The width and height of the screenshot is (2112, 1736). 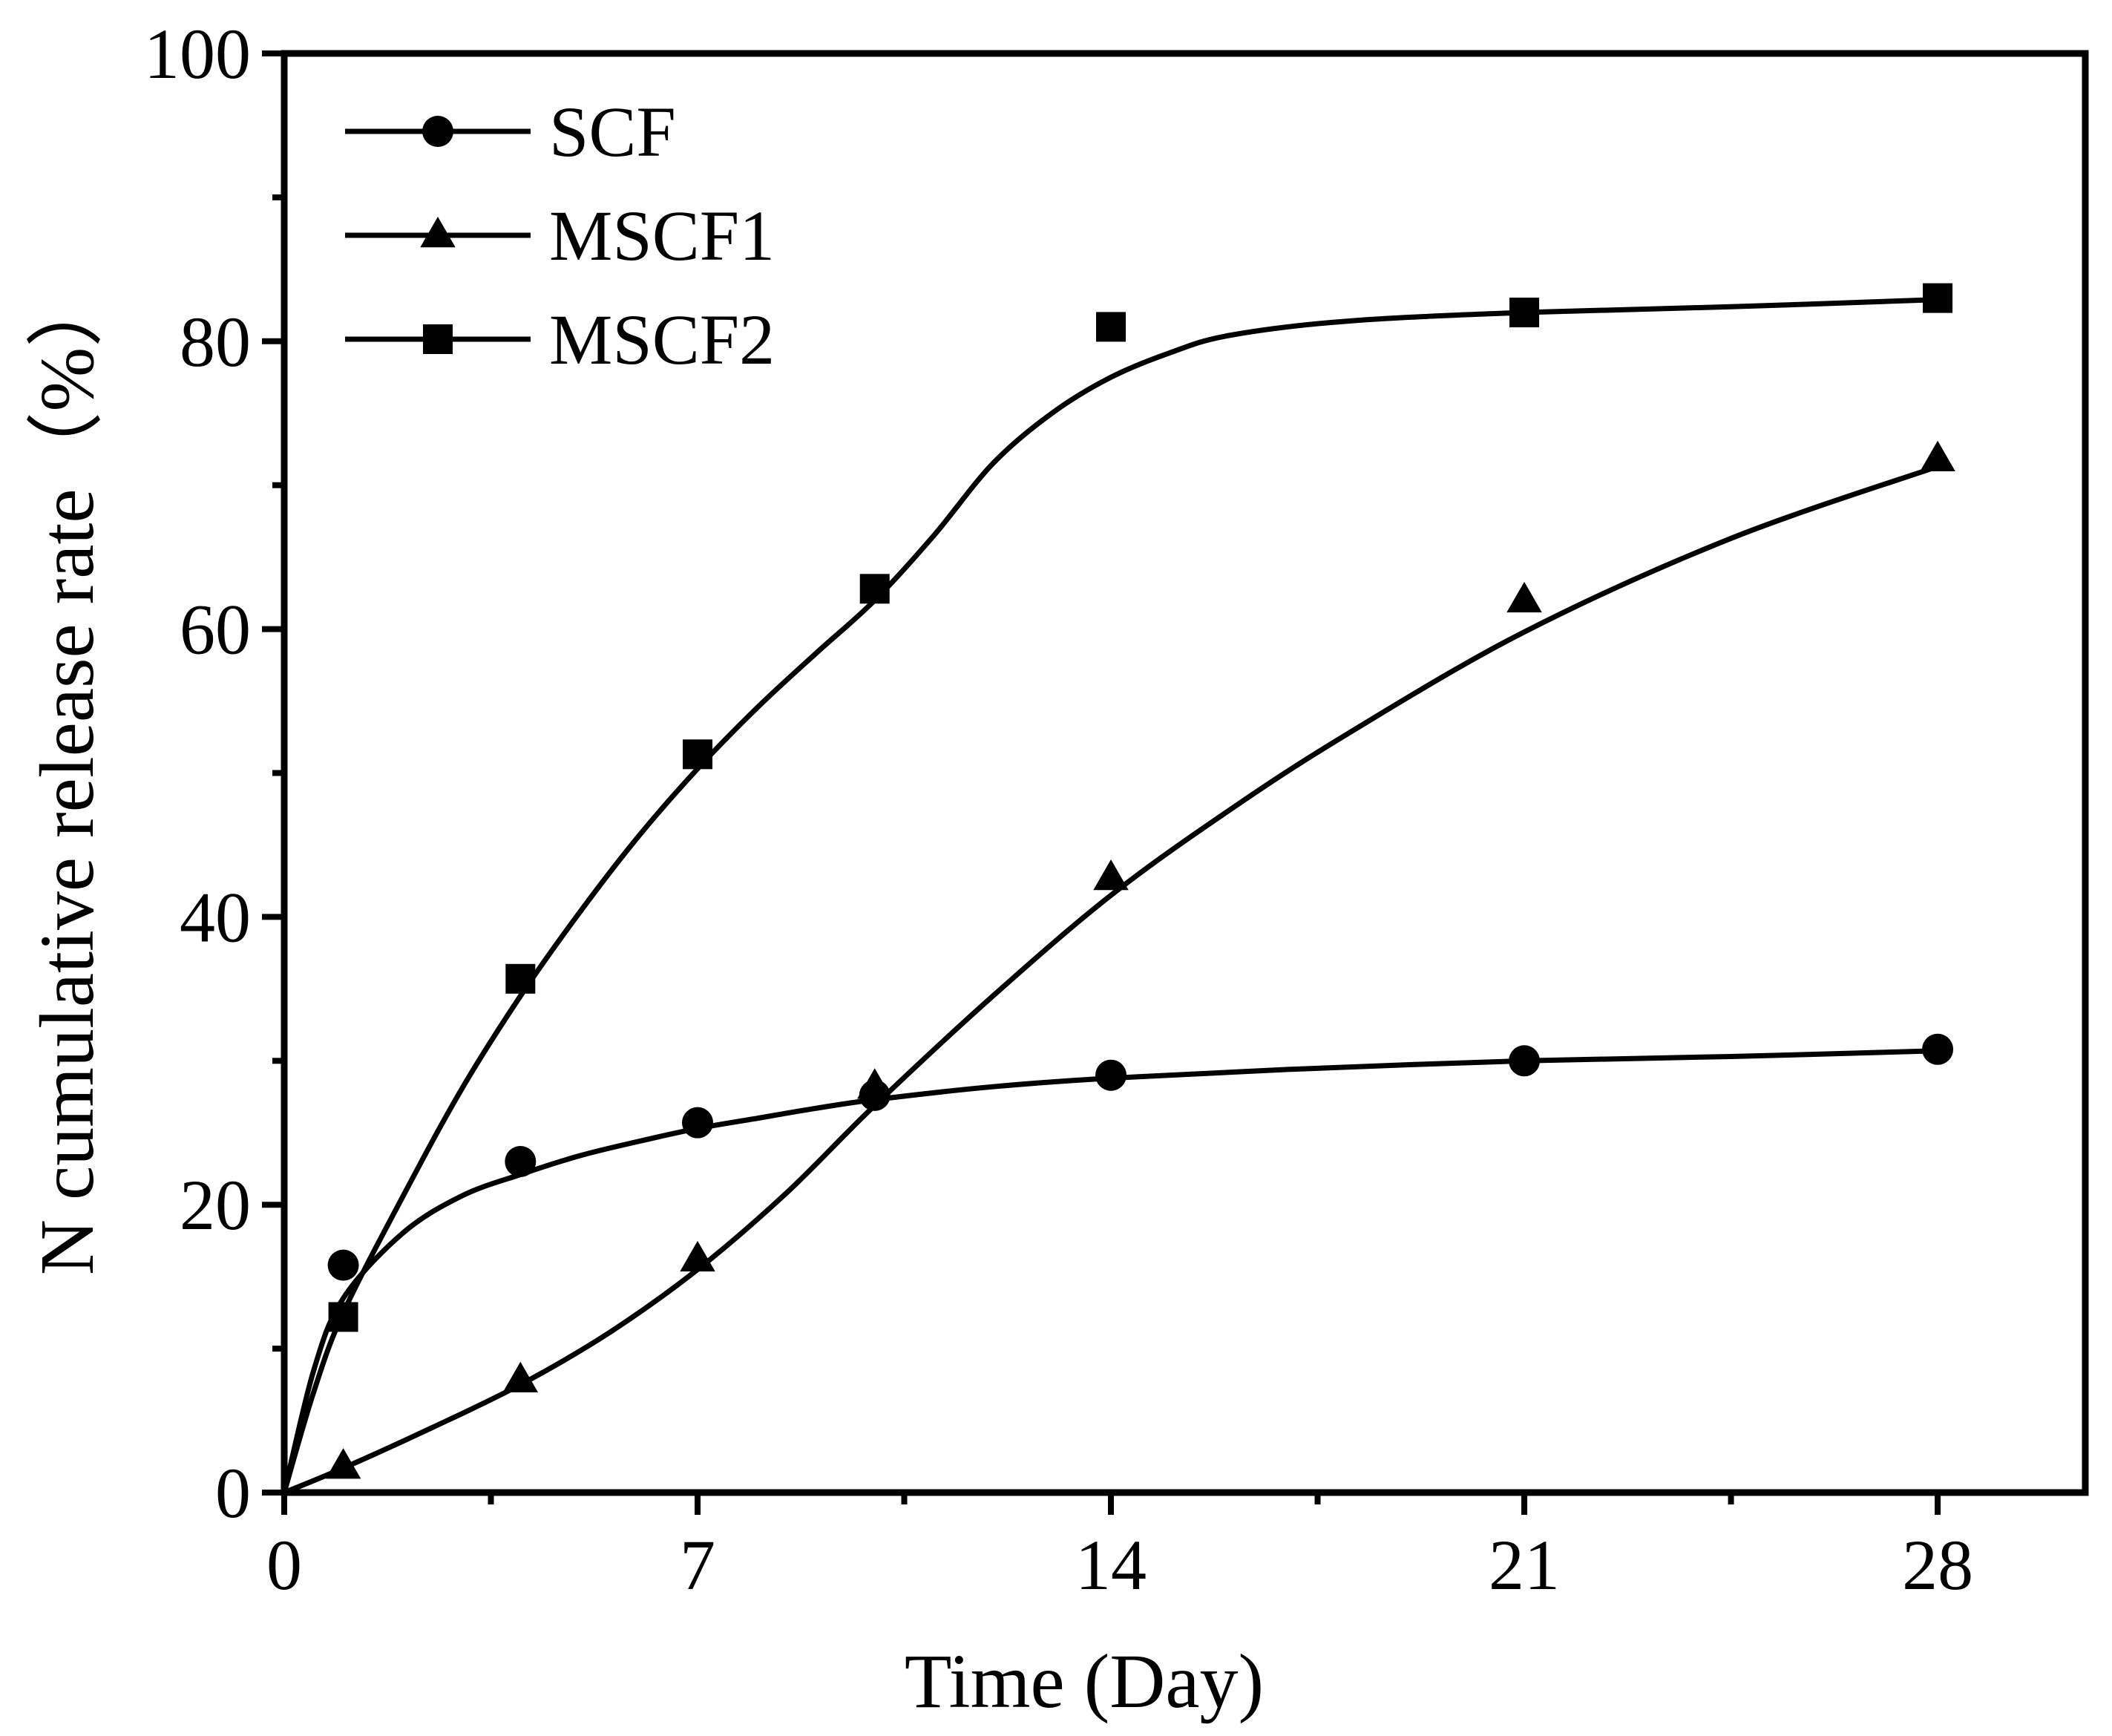 I want to click on x-tick-label: 7, so click(x=698, y=1565).